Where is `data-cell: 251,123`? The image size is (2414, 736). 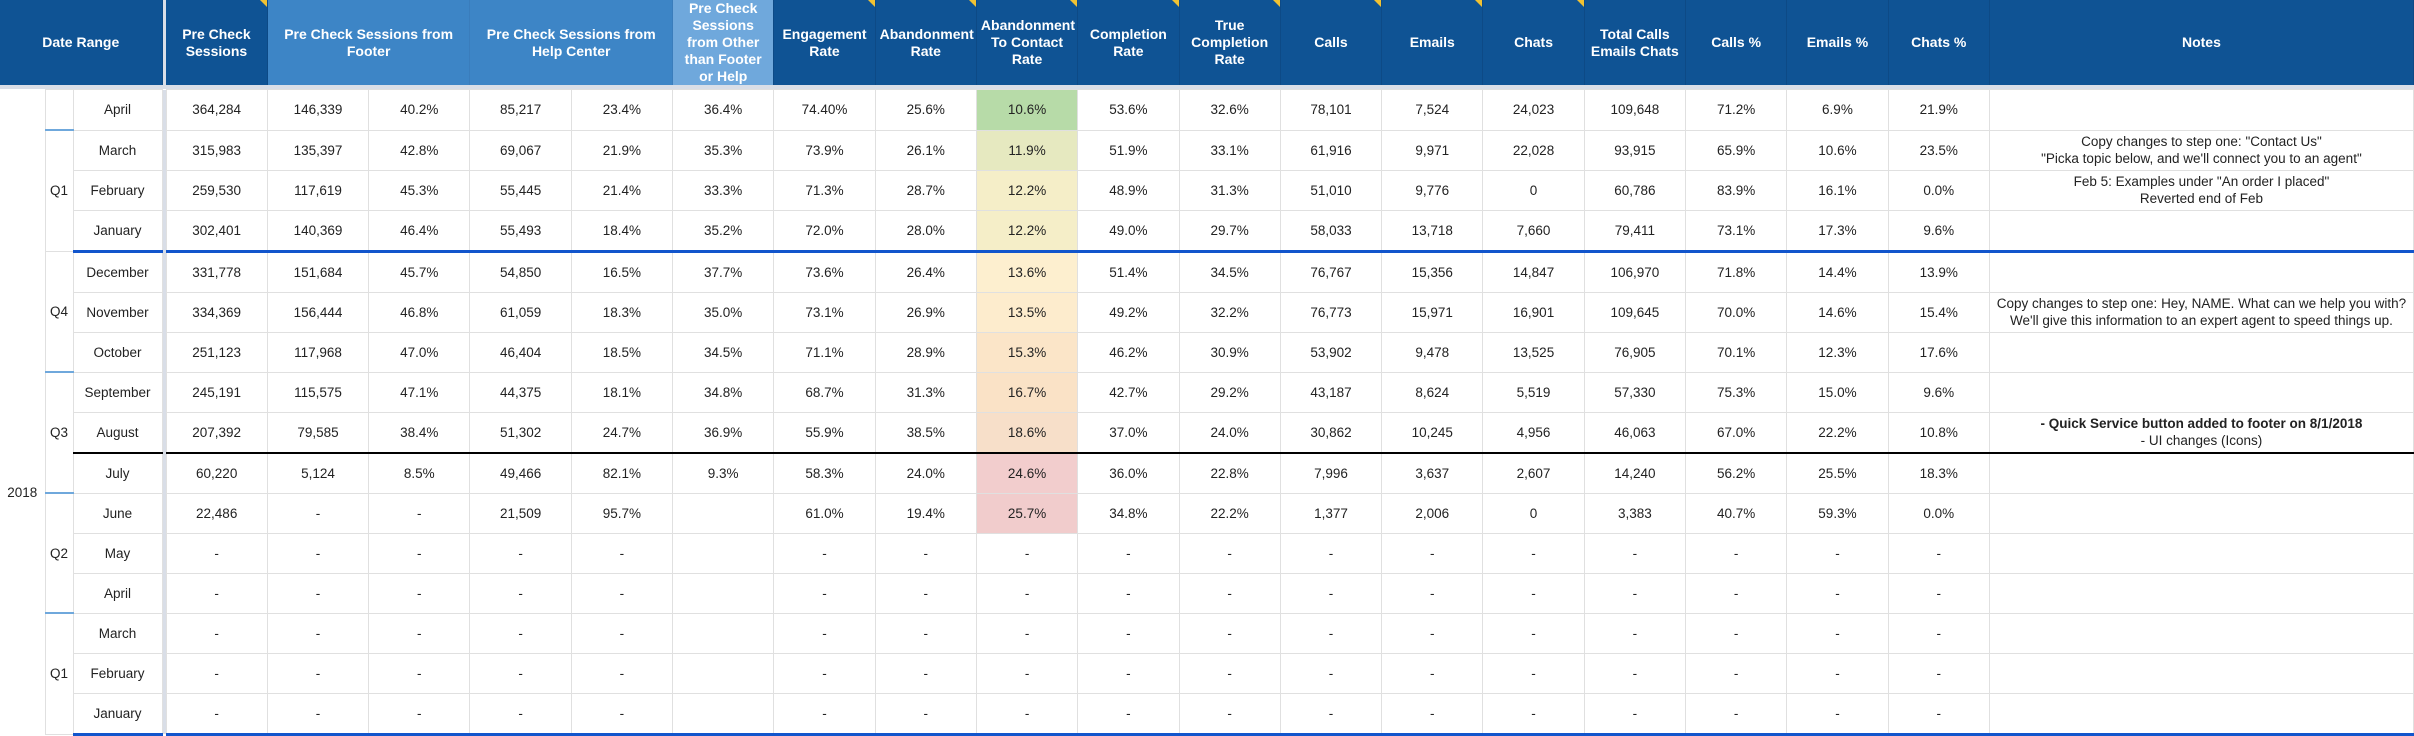
data-cell: 251,123 is located at coordinates (216, 352).